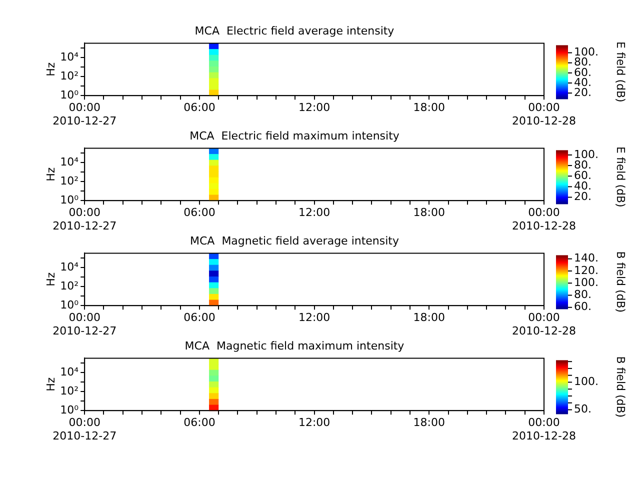 This screenshot has width=640, height=480. Describe the element at coordinates (294, 345) in the screenshot. I see `chart-title: MCA Magnetic field maximum intensity` at that location.